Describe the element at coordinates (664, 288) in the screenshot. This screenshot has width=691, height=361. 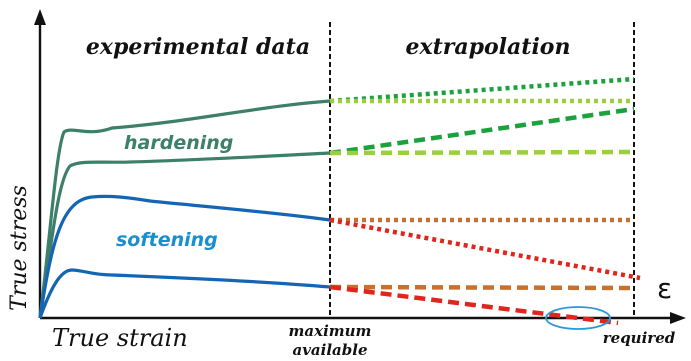
I see `epsilon-label: ε` at that location.